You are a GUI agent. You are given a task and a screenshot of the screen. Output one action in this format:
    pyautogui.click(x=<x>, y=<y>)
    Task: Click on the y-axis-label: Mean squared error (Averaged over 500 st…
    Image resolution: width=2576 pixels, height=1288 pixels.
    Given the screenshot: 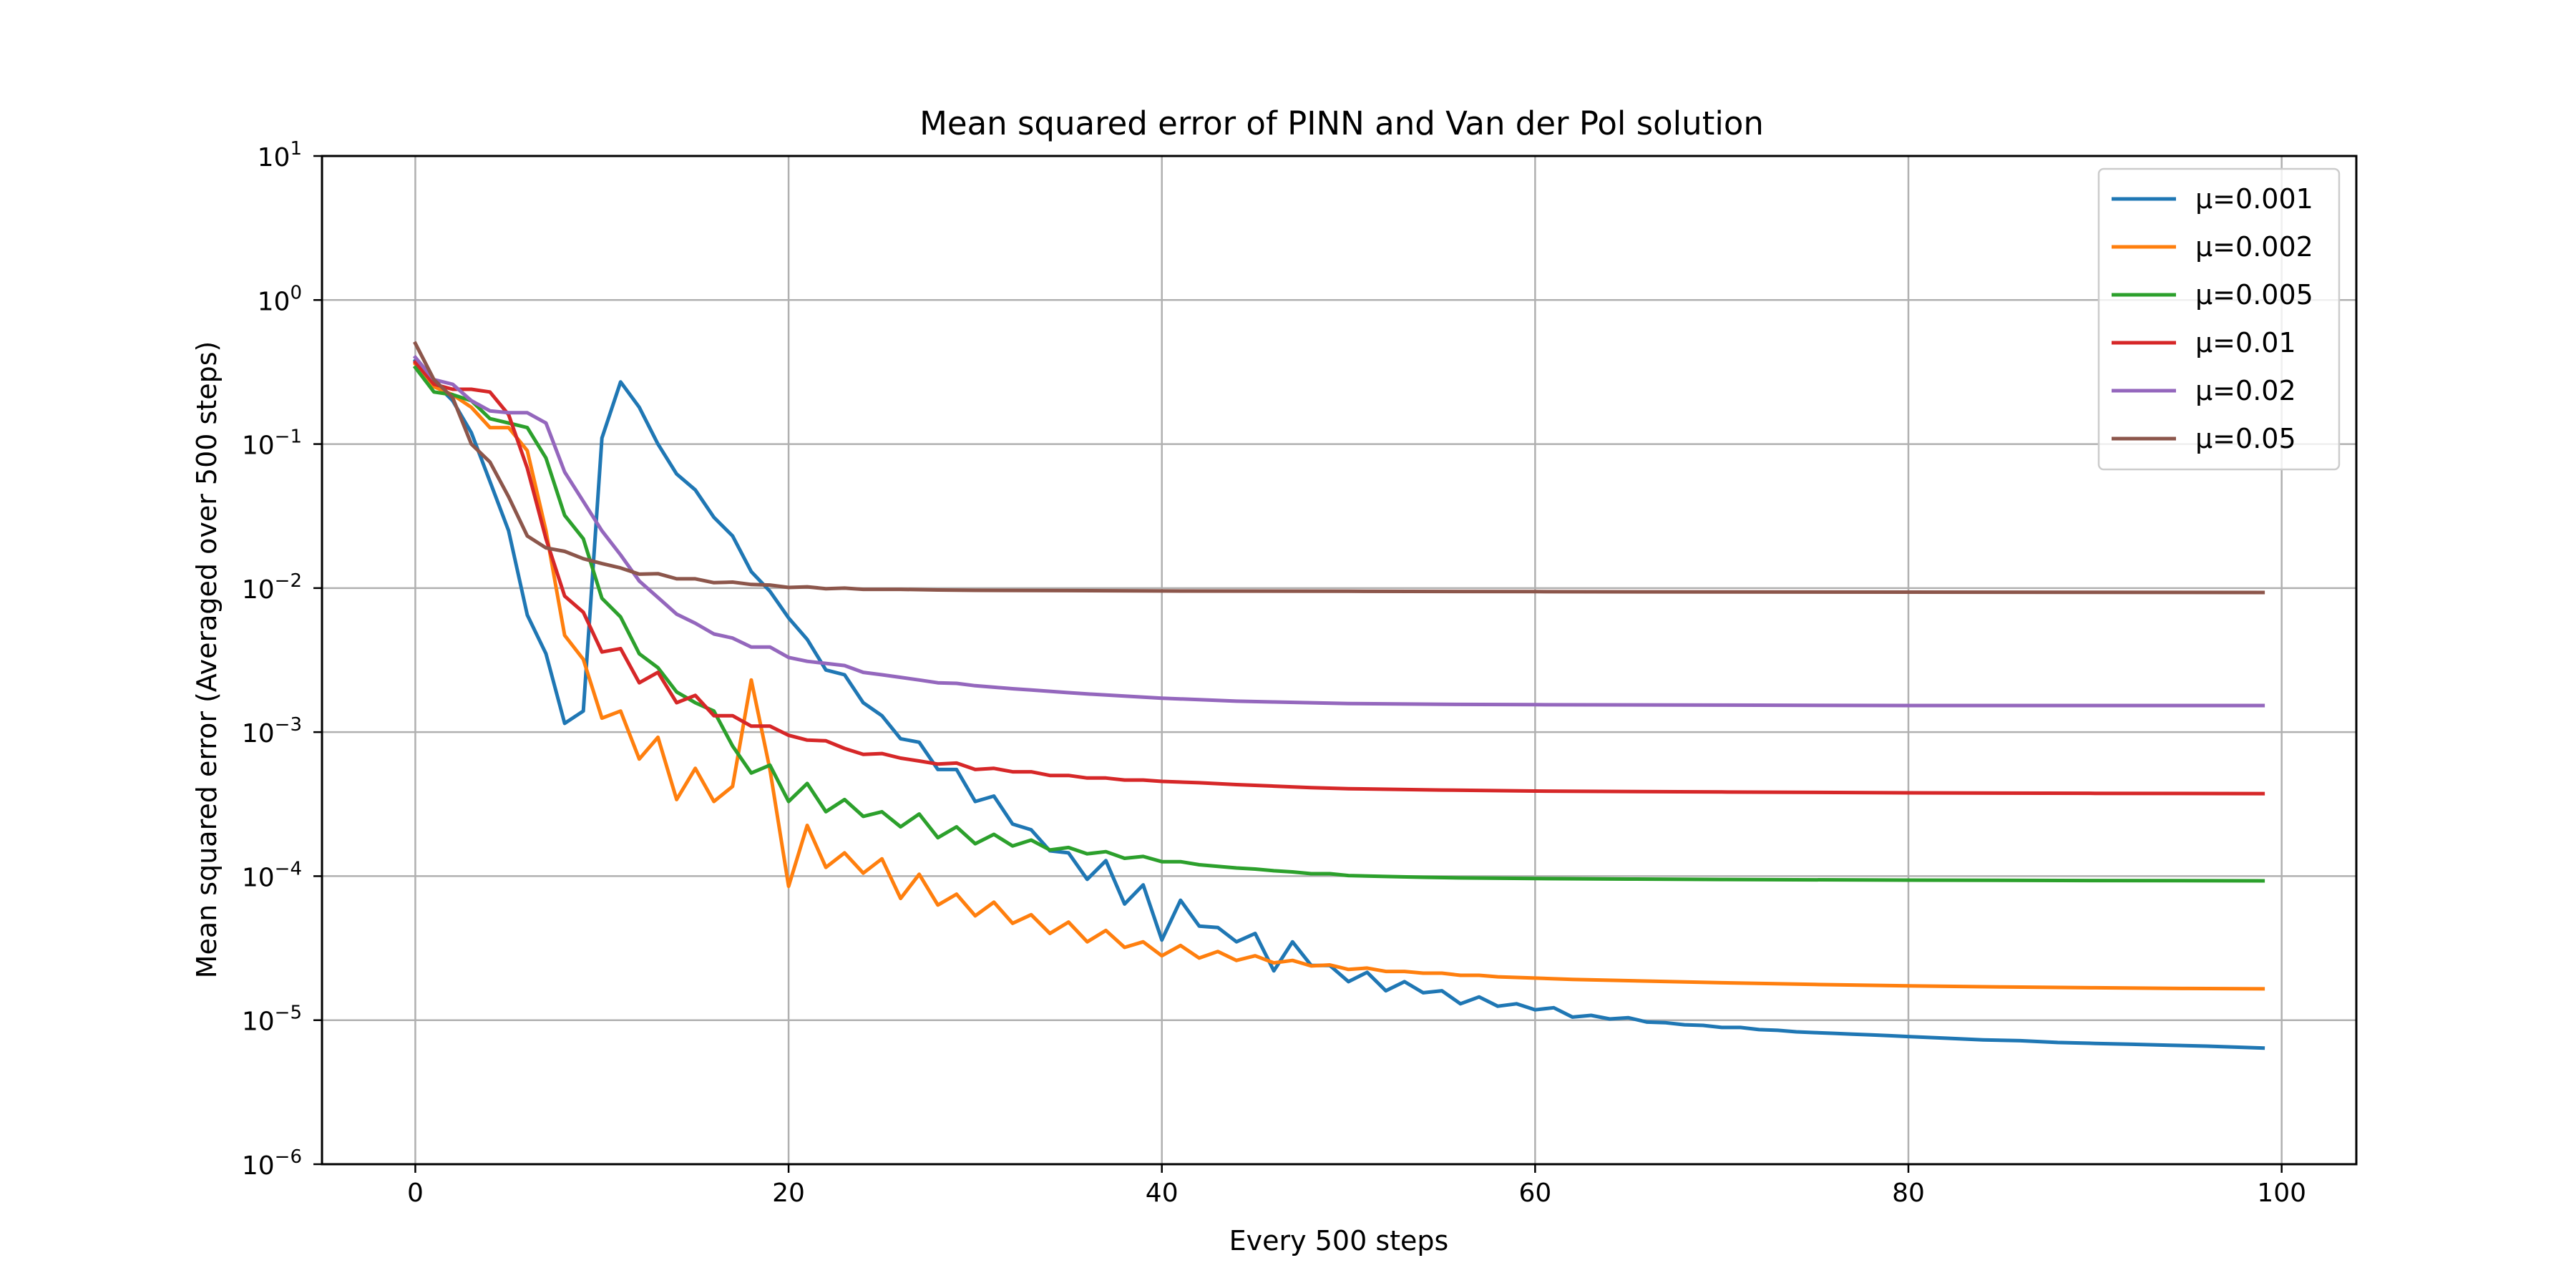 What is the action you would take?
    pyautogui.click(x=207, y=660)
    